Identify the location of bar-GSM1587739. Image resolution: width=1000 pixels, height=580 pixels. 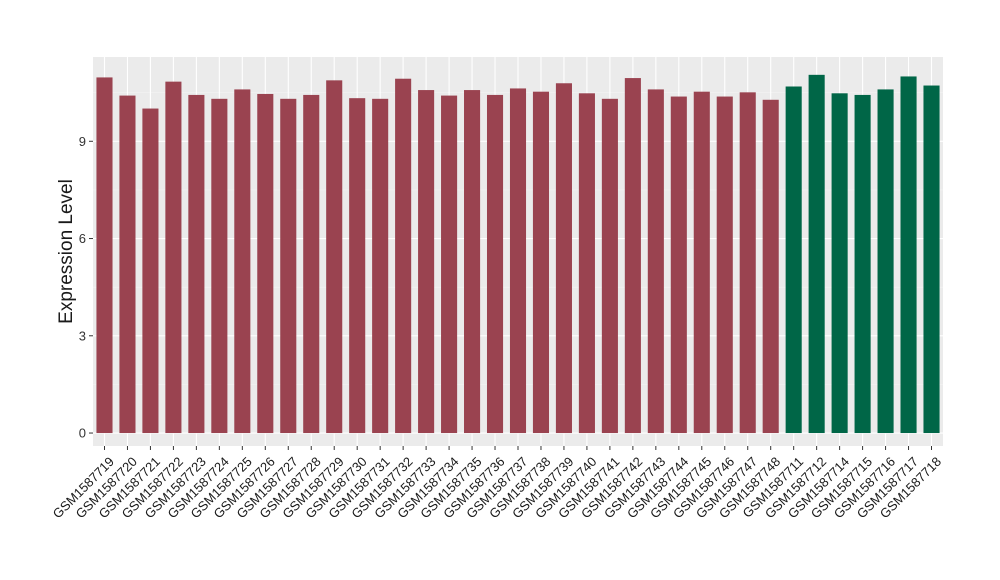
(563, 258).